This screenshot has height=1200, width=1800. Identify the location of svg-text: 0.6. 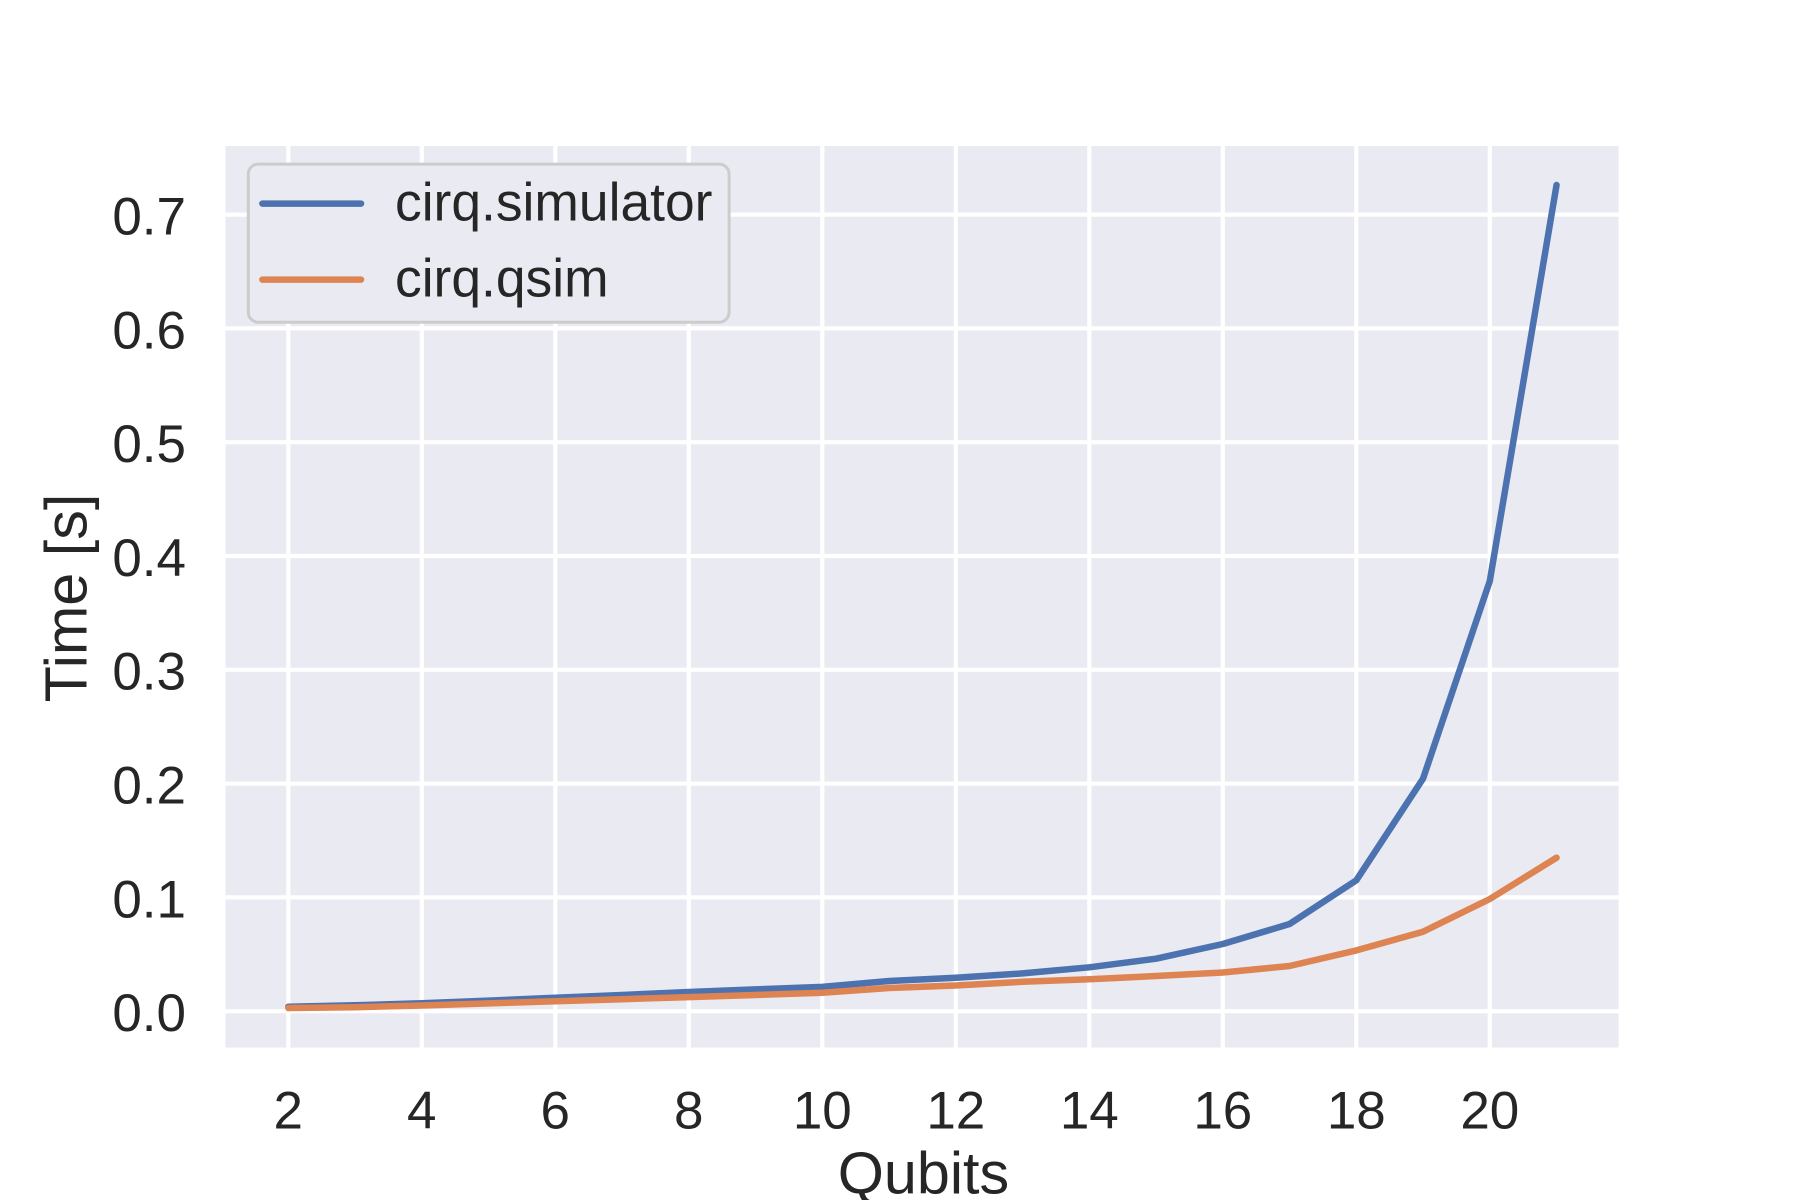
(149, 330).